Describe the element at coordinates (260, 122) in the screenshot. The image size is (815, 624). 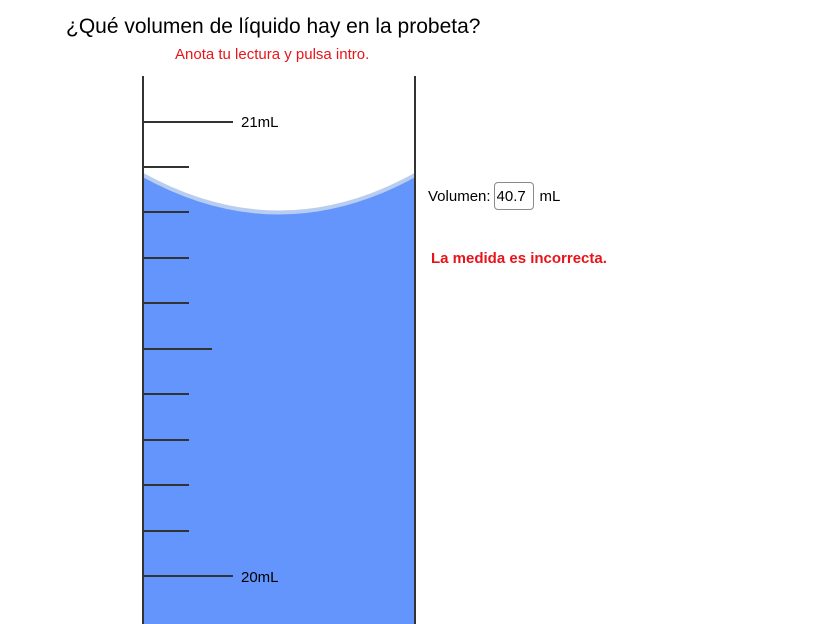
I see `tick-label-21ml: 21mL` at that location.